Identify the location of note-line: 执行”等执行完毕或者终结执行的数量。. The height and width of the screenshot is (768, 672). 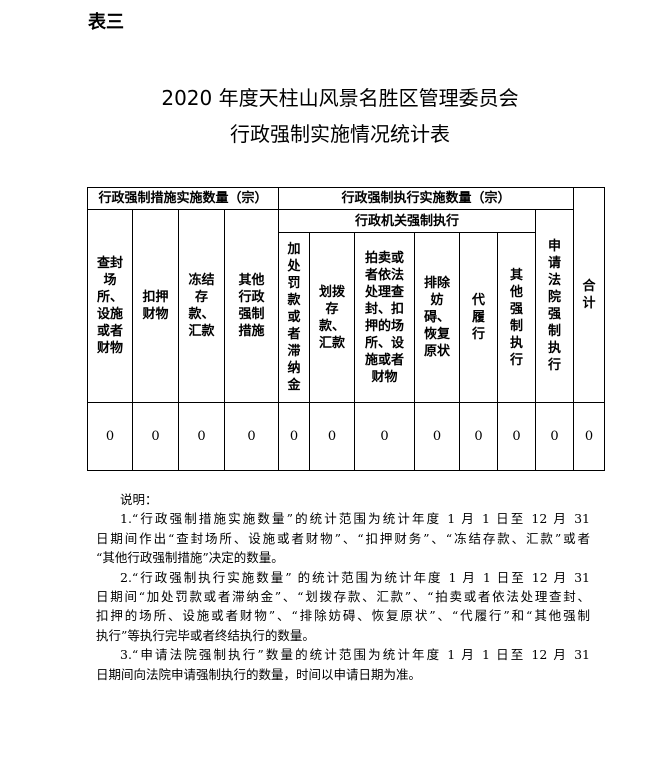
(205, 635).